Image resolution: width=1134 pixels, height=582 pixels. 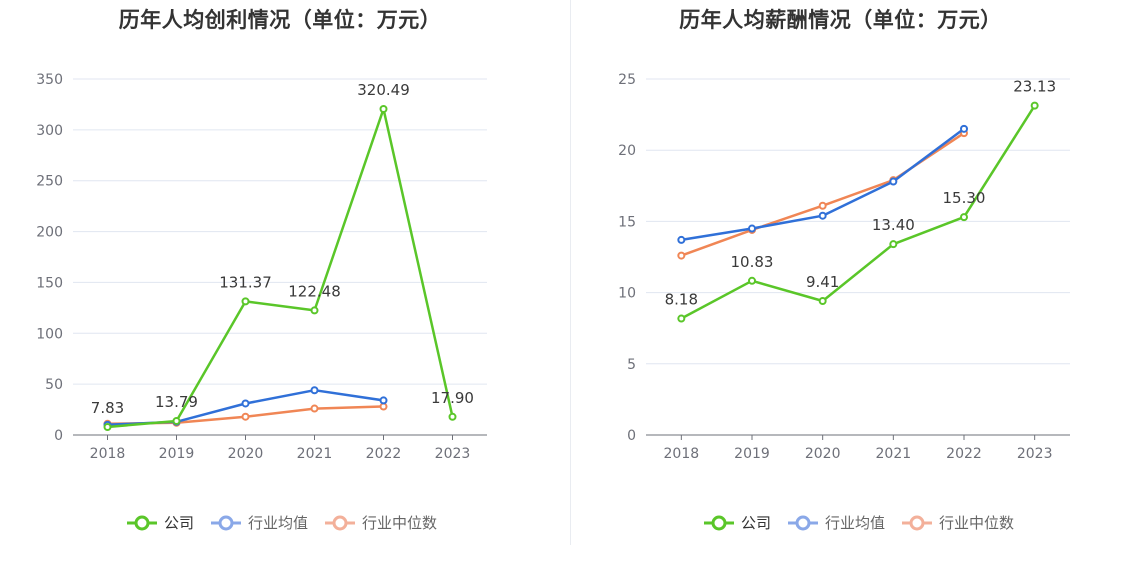 What do you see at coordinates (245, 282) in the screenshot?
I see `data-label: 131.37` at bounding box center [245, 282].